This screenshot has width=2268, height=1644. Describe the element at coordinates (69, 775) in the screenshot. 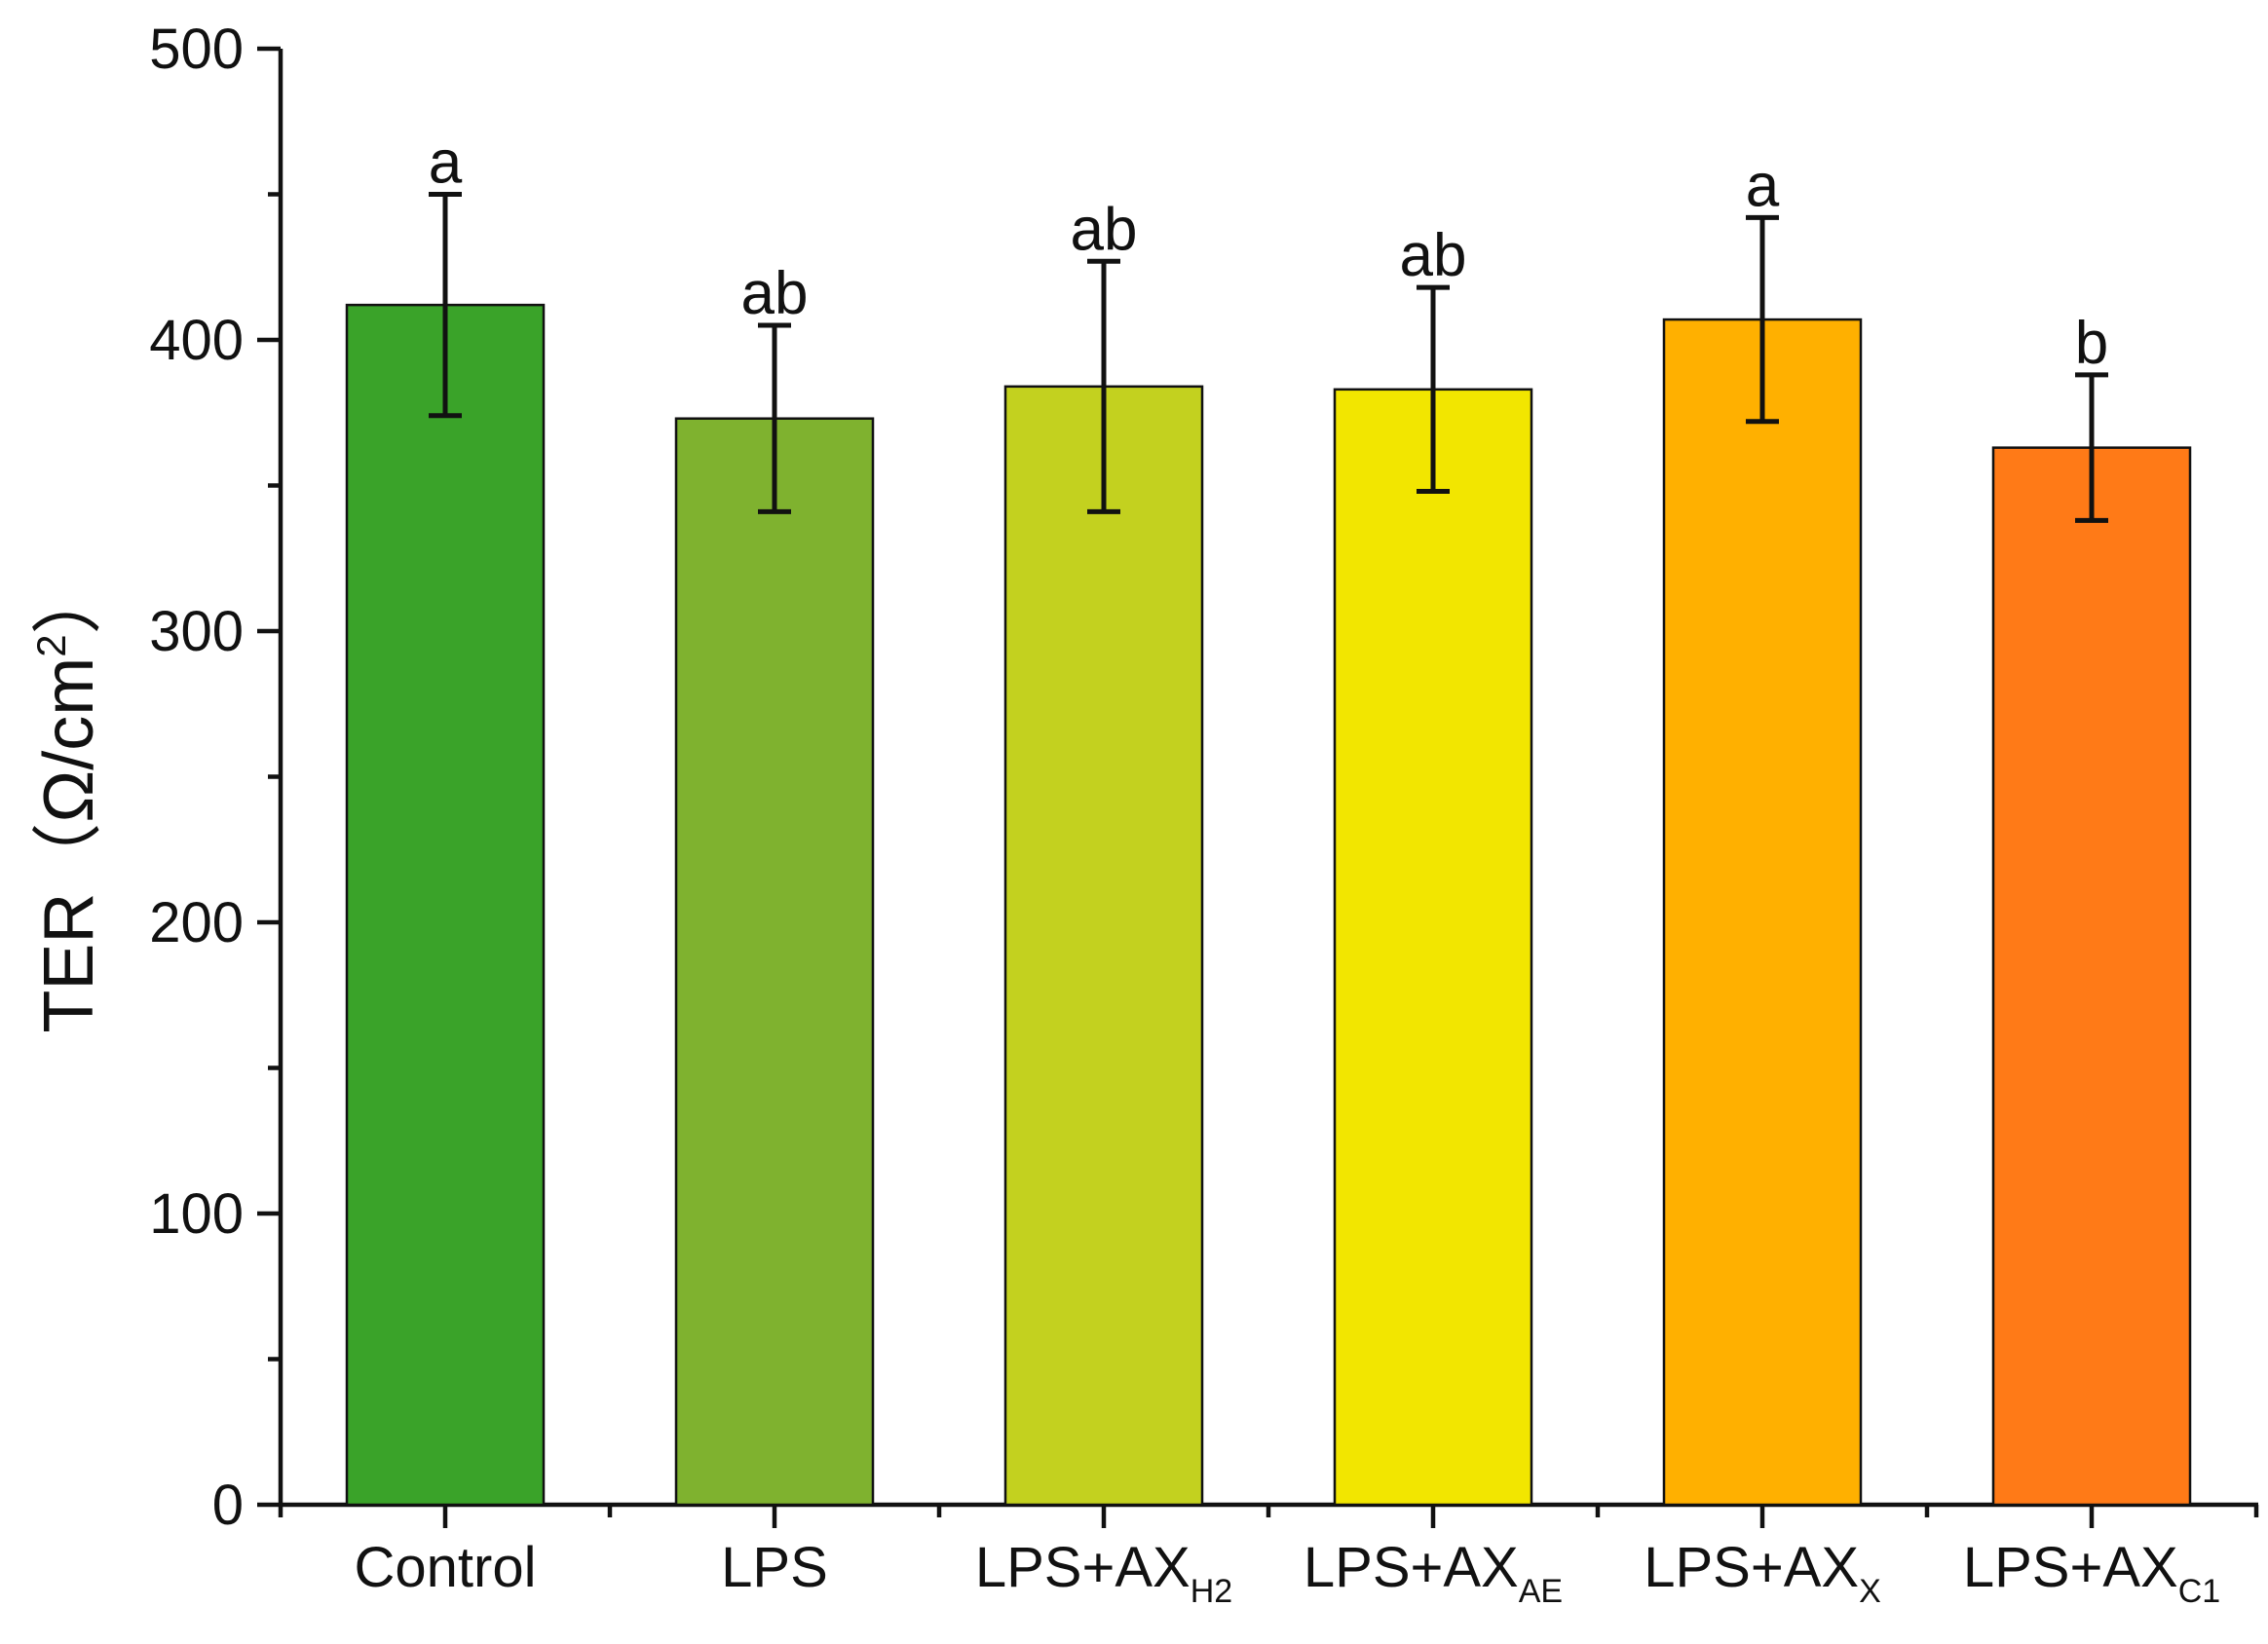

I see `y-axis-label-unit: （Ω/cm` at that location.